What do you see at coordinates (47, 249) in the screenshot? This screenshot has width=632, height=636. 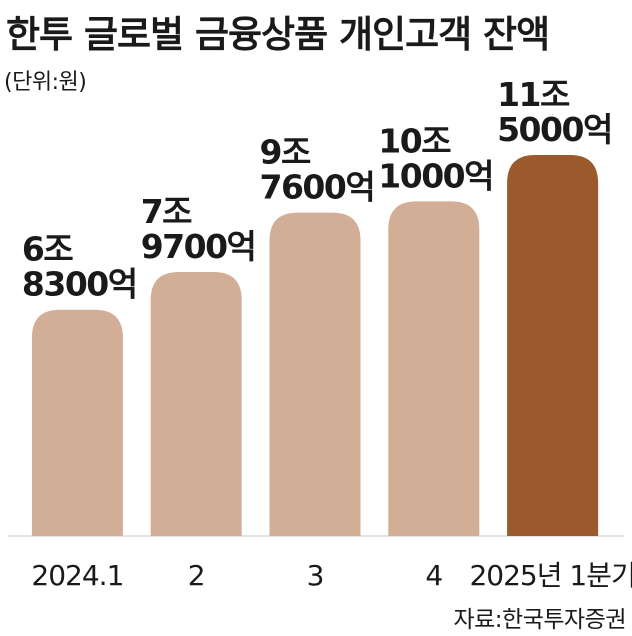 I see `data-label-1-line-1: 6조` at bounding box center [47, 249].